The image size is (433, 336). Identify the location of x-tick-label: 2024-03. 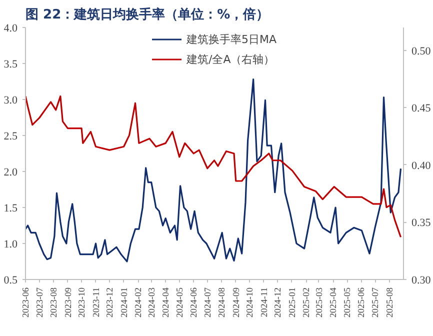
(151, 302).